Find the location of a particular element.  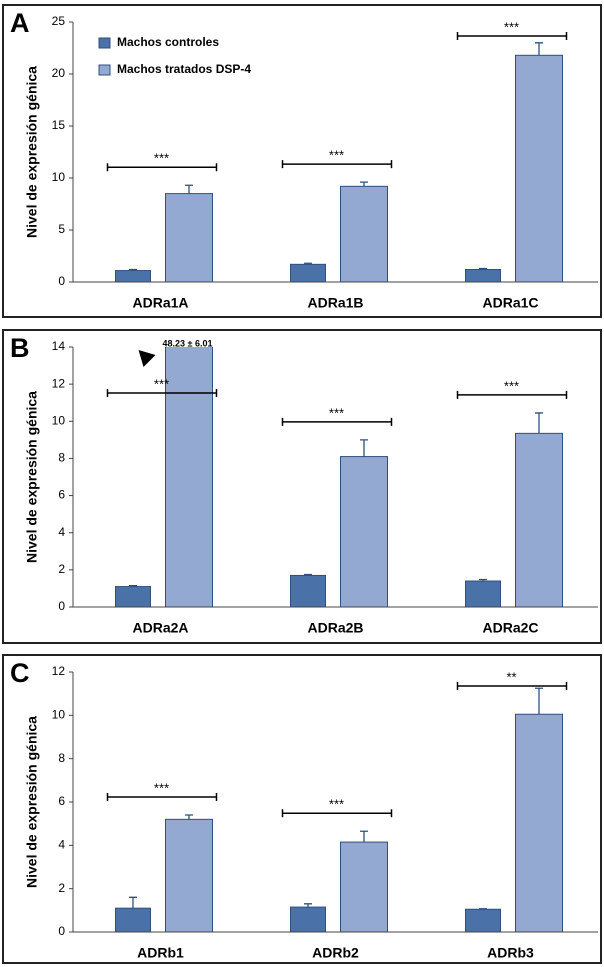

legend-label: Machos tratados DSP-4 is located at coordinates (184, 69).